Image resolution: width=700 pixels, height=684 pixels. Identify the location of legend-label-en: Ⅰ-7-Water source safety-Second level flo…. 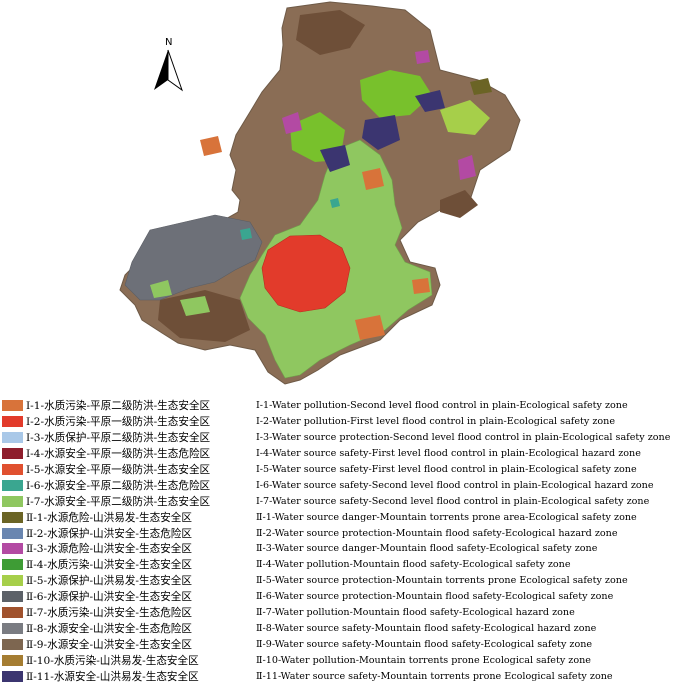
(453, 501).